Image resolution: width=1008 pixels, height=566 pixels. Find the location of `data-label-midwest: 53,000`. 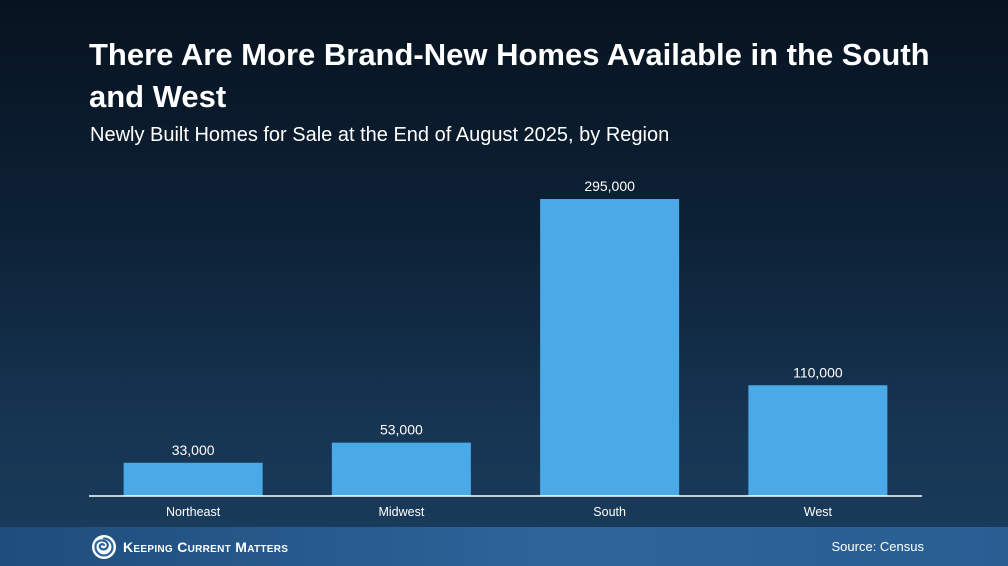

data-label-midwest: 53,000 is located at coordinates (401, 430).